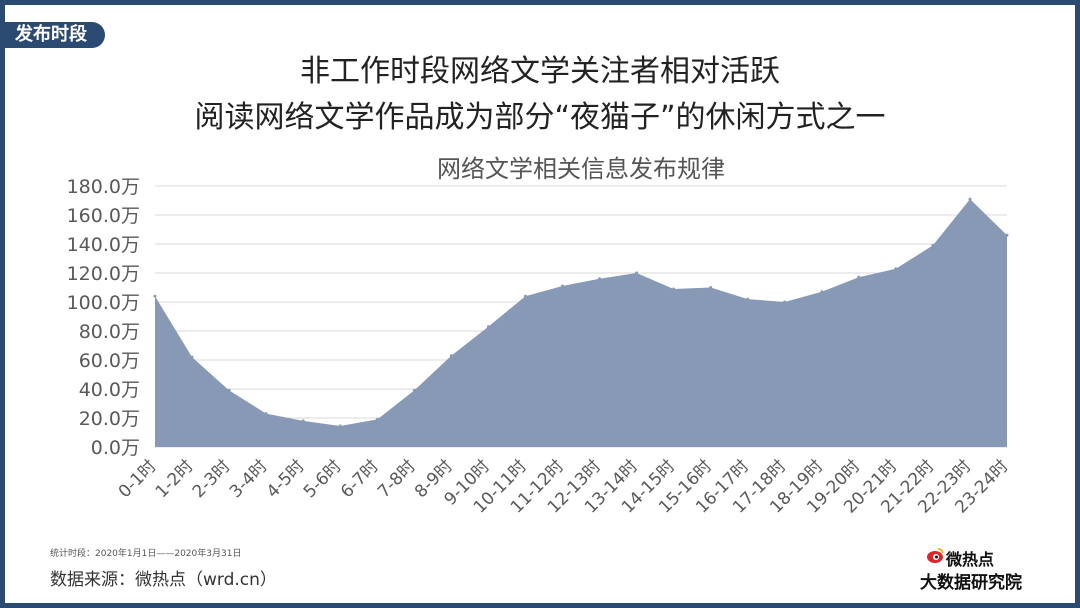 The width and height of the screenshot is (1080, 608). What do you see at coordinates (103, 245) in the screenshot?
I see `y-tick-label: 140.0万` at bounding box center [103, 245].